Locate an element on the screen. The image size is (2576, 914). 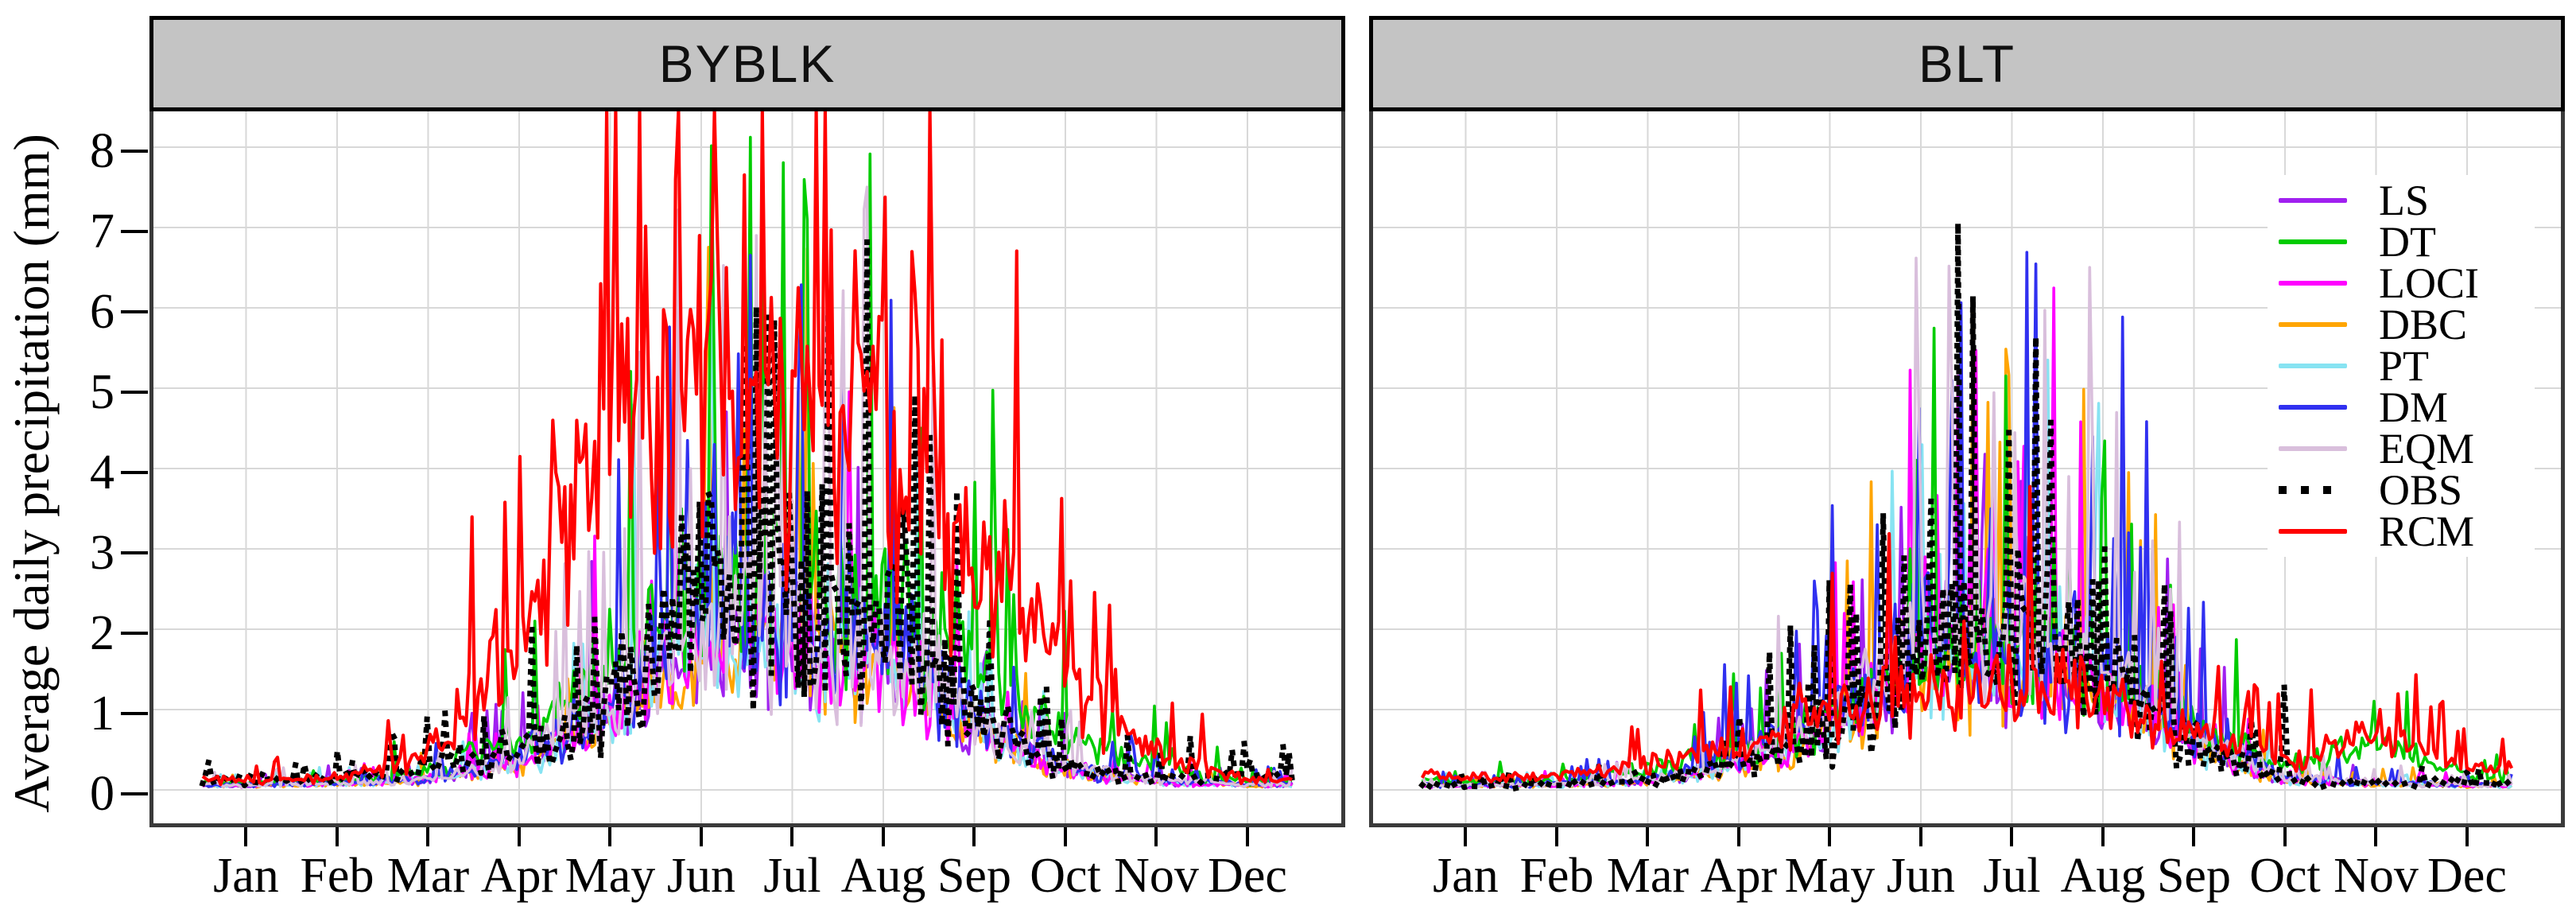
legend-item-dbc: DBC is located at coordinates (2402, 324).